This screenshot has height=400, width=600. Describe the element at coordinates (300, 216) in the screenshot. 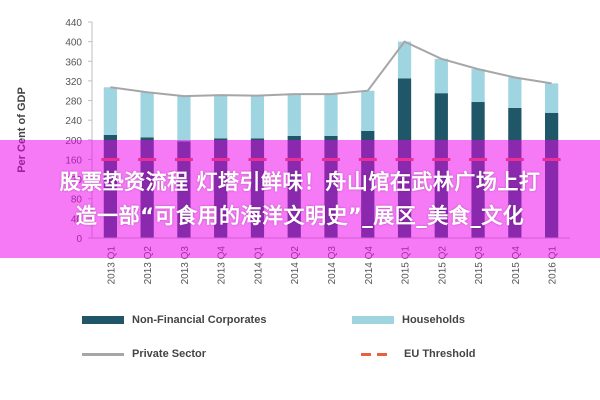

I see `overlay-line-2: 造一部“可食用的海洋文明史”_展区_美食_文化` at that location.